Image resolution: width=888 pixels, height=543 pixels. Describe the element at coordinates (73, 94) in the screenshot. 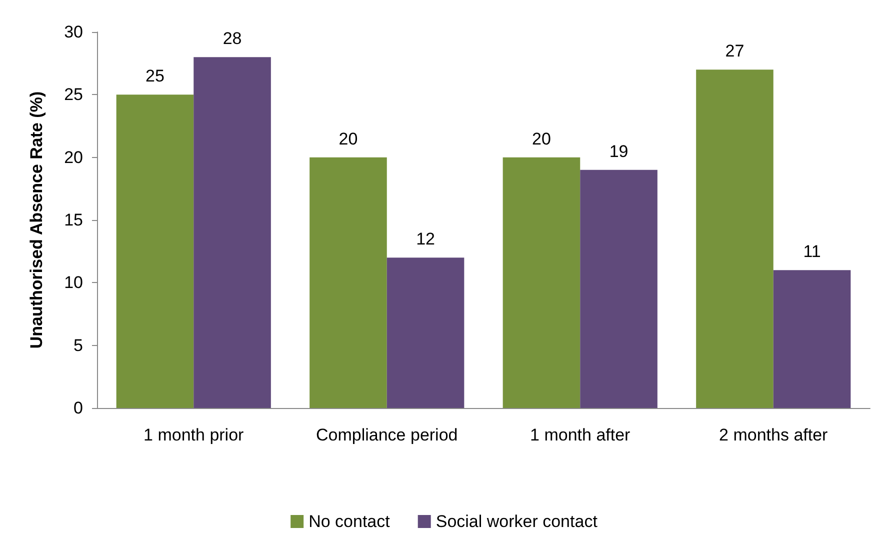

I see `y-tick-label: 25` at that location.